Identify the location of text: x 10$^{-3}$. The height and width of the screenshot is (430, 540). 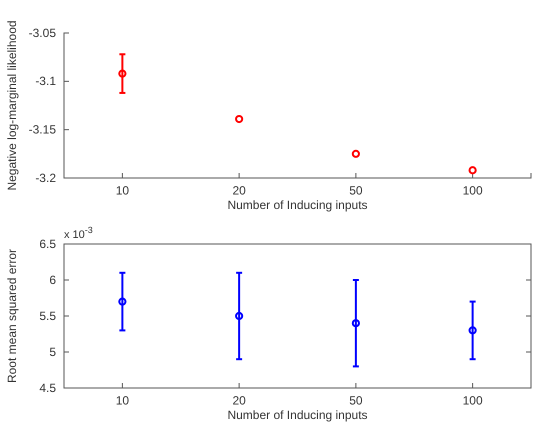
(78, 233).